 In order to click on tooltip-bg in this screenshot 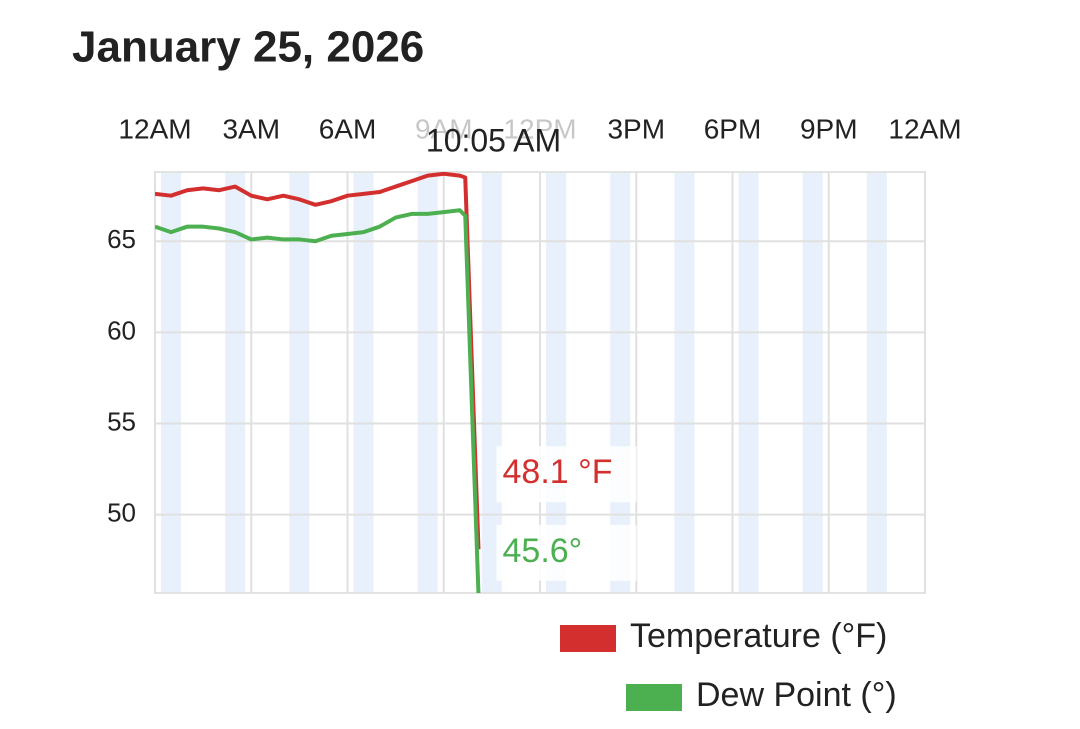, I will do `click(493, 141)`.